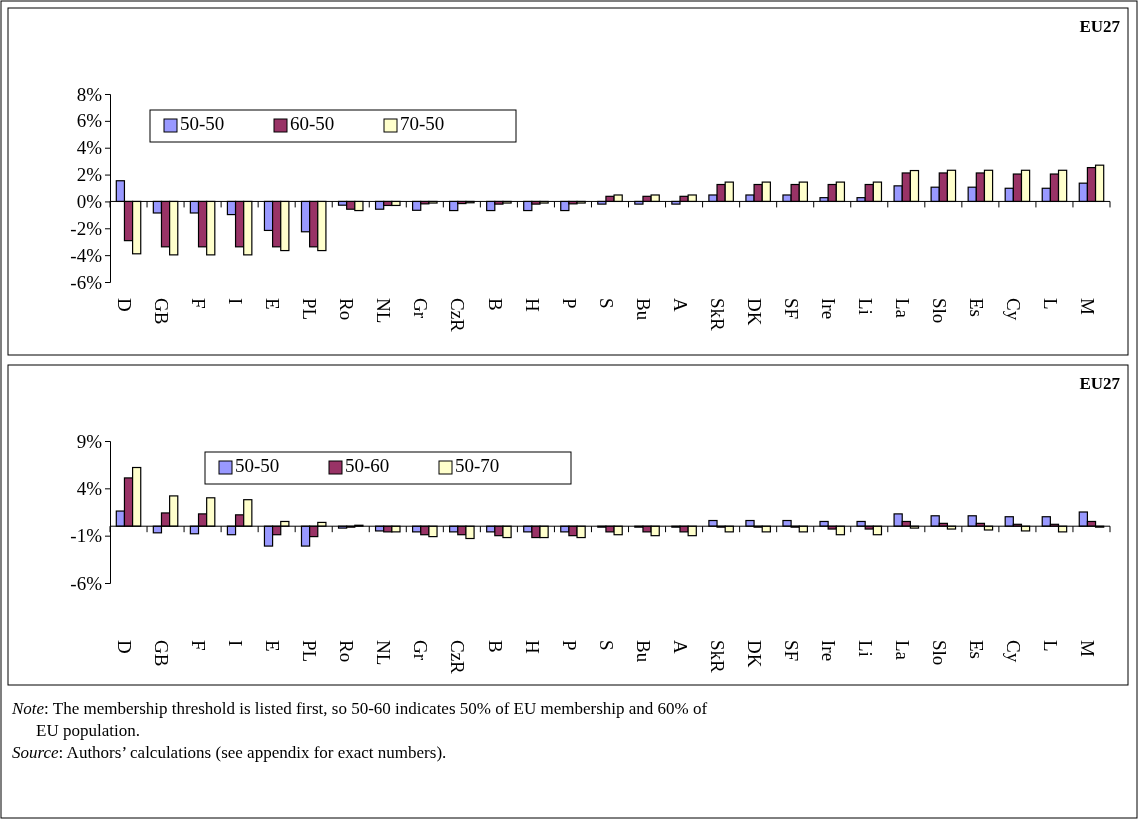 This screenshot has height=819, width=1138. What do you see at coordinates (89, 121) in the screenshot?
I see `y-tick-label: 6%` at bounding box center [89, 121].